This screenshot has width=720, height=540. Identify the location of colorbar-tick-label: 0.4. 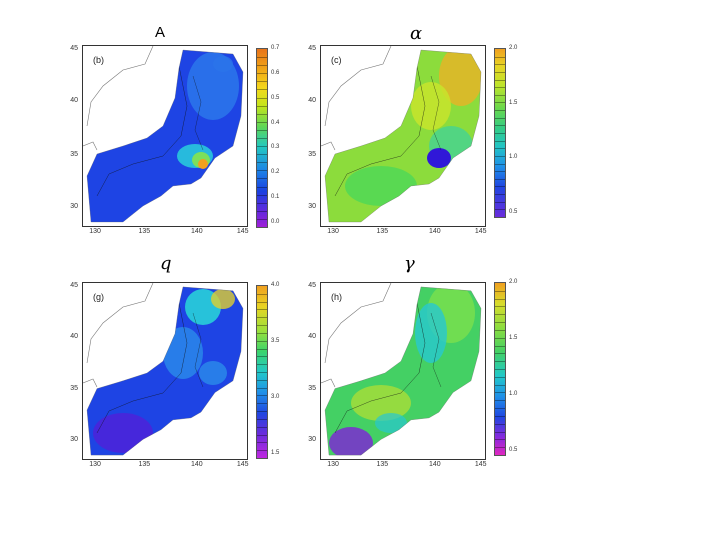
(275, 122).